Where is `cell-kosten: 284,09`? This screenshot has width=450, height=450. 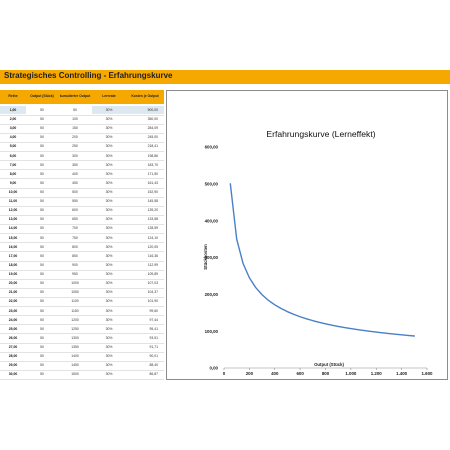
cell-kosten: 284,09 is located at coordinates (152, 128).